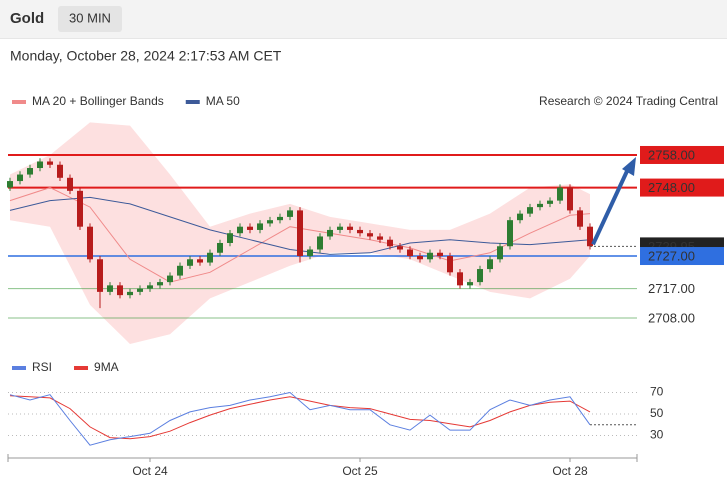 This screenshot has height=491, width=727. What do you see at coordinates (671, 288) in the screenshot?
I see `level-label: 2717.00` at bounding box center [671, 288].